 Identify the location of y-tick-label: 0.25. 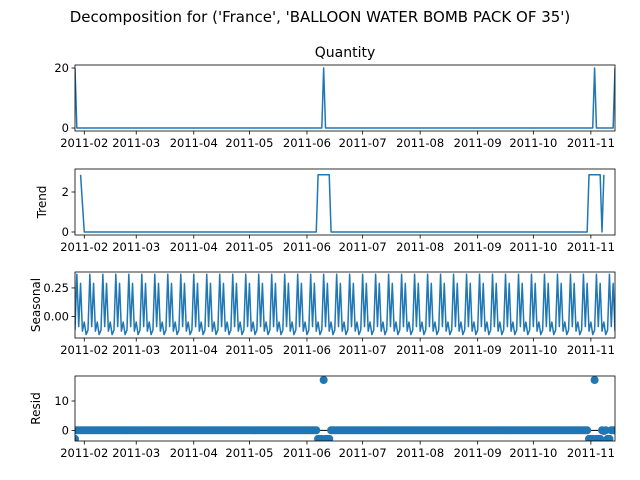
(56, 288).